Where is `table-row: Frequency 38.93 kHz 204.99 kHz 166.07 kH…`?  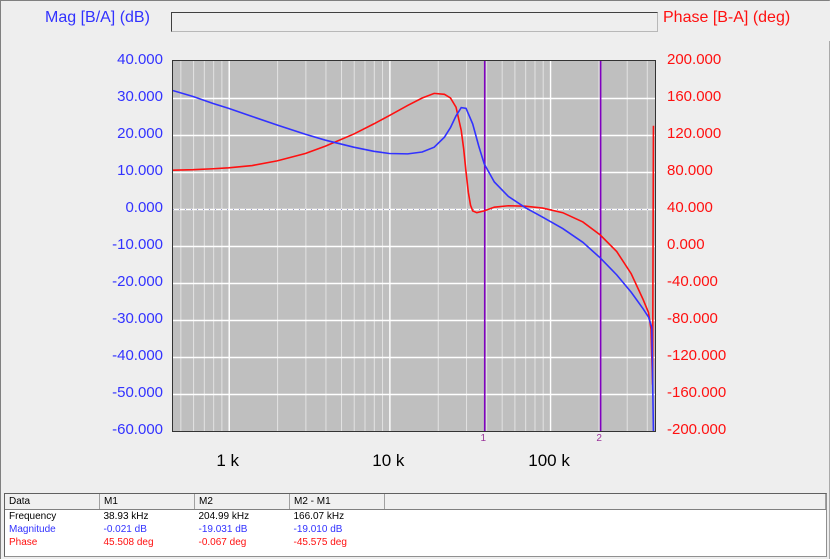
table-row: Frequency 38.93 kHz 204.99 kHz 166.07 kH… is located at coordinates (415, 517).